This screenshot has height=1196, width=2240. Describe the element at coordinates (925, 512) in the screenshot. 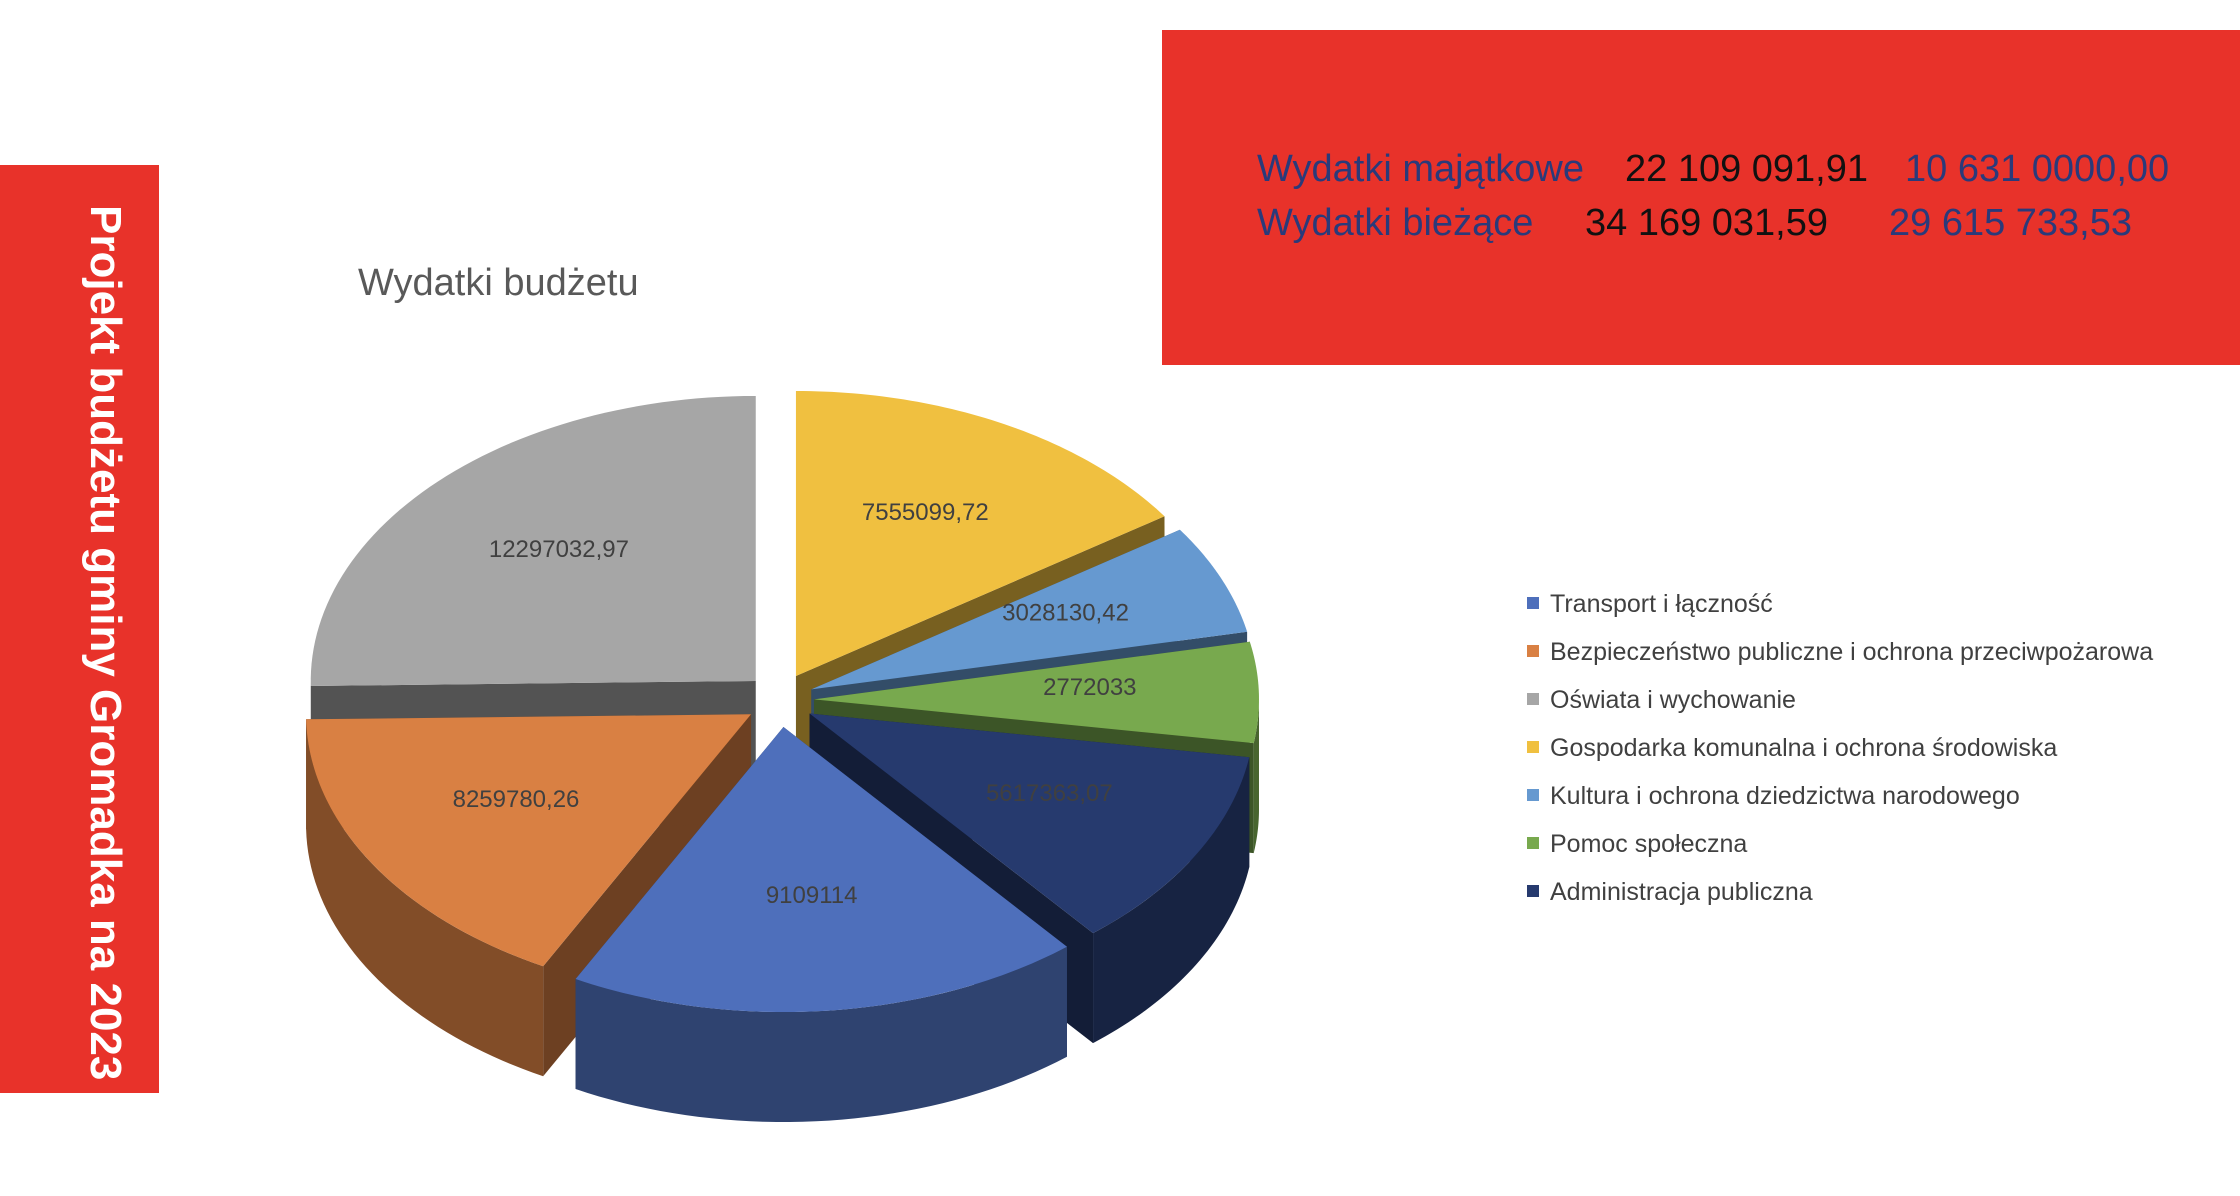

I see `pie-data-label: 7555099,72` at that location.